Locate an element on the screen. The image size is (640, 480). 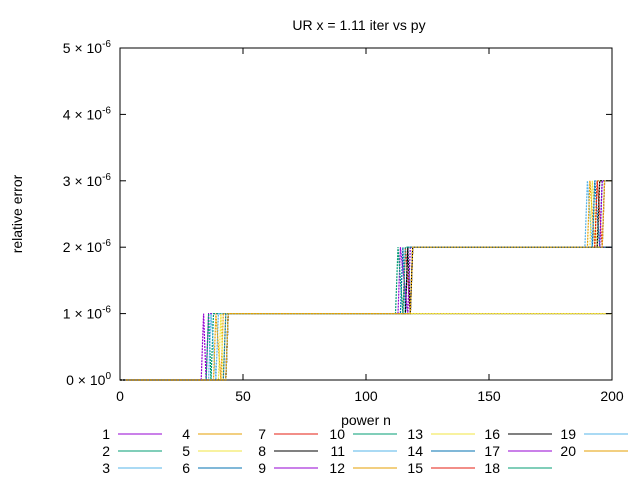
legend-label-11: 11 is located at coordinates (337, 451).